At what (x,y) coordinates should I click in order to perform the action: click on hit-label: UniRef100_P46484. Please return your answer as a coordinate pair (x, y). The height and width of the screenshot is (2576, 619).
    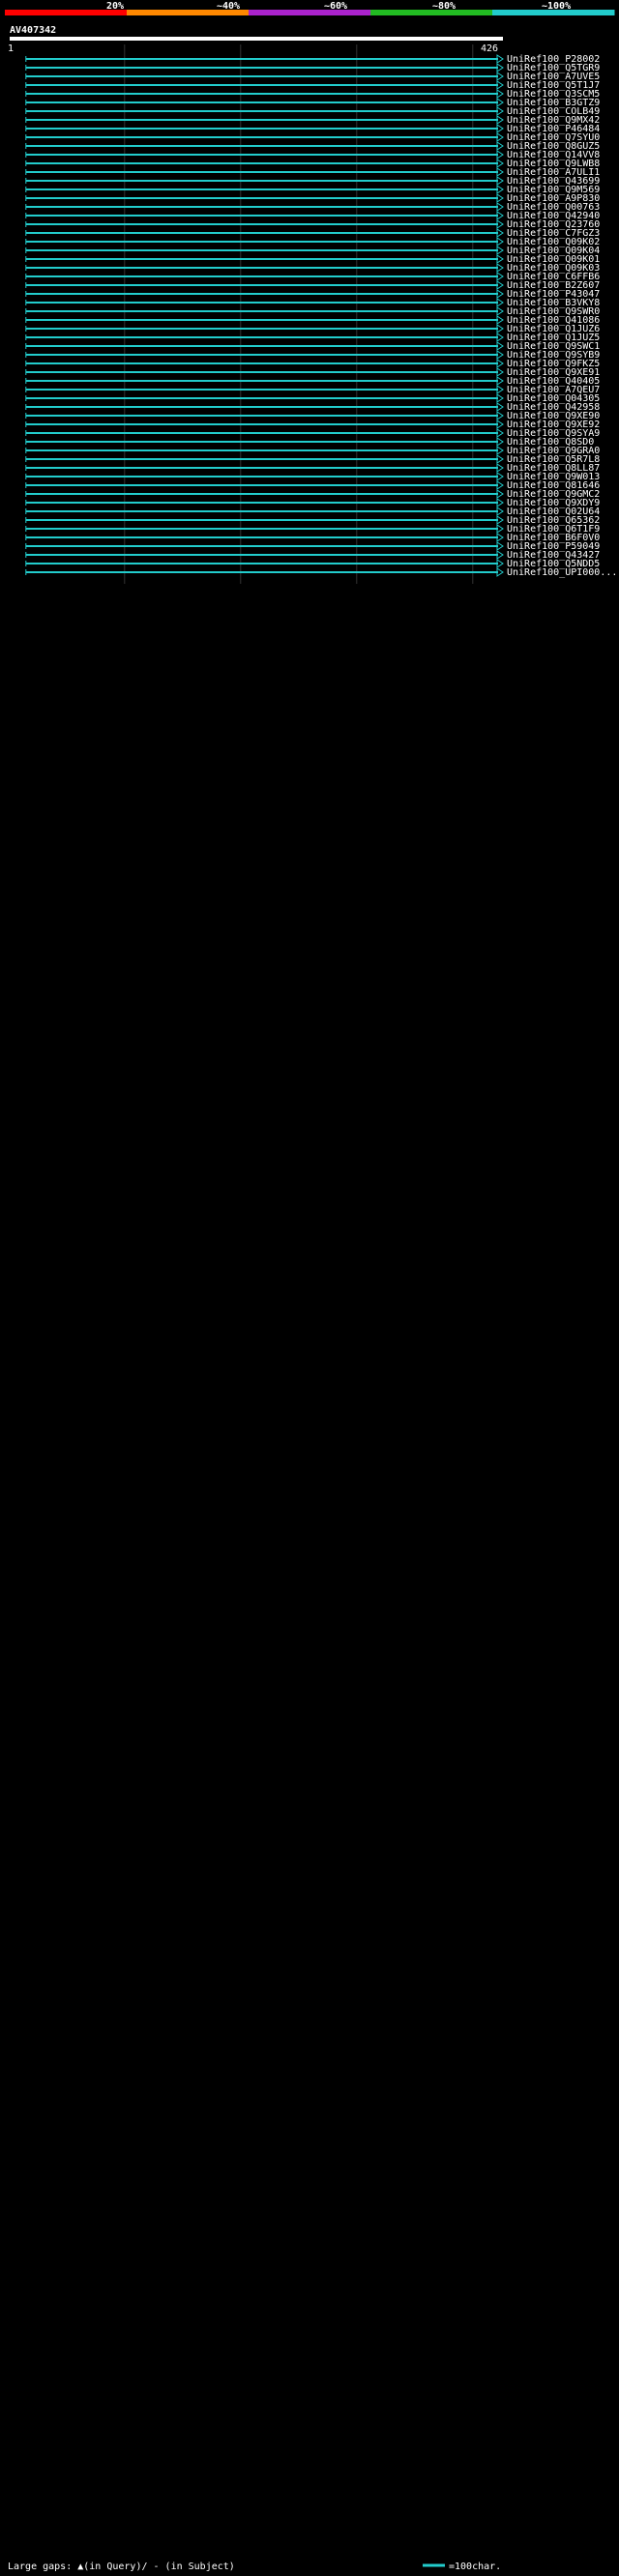
    Looking at the image, I should click on (553, 129).